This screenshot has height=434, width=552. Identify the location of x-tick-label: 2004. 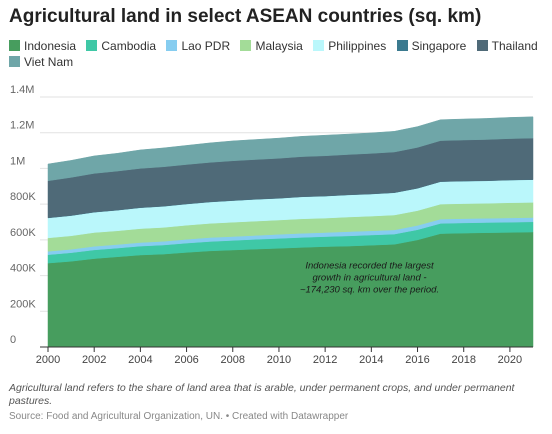
(140, 360).